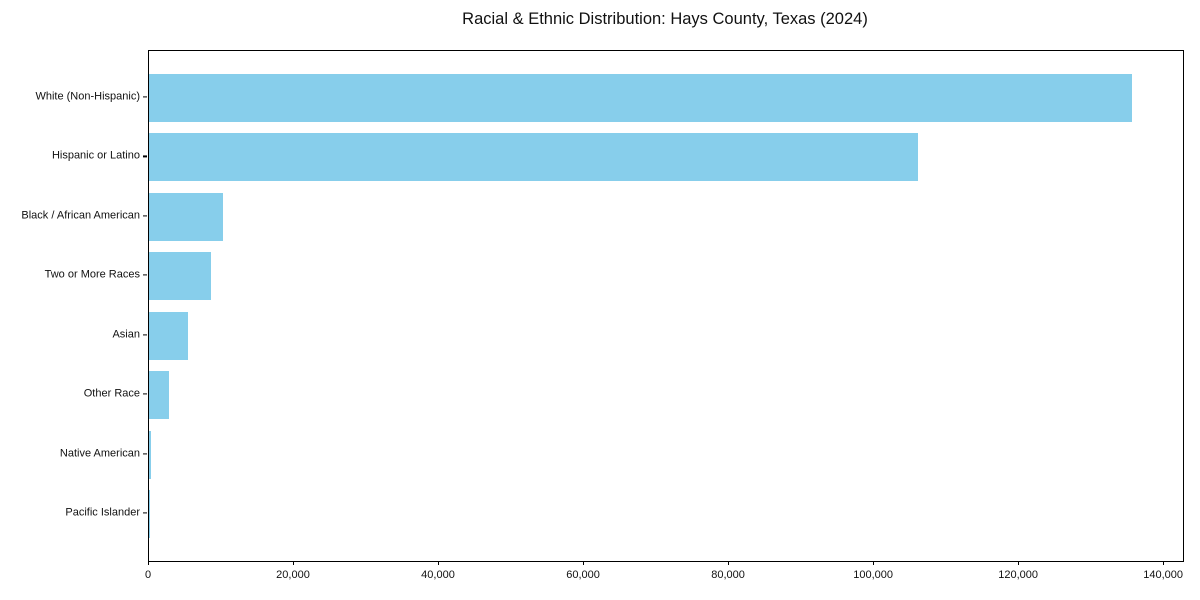 The image size is (1200, 600). I want to click on x-tick-label: 120,000, so click(1018, 575).